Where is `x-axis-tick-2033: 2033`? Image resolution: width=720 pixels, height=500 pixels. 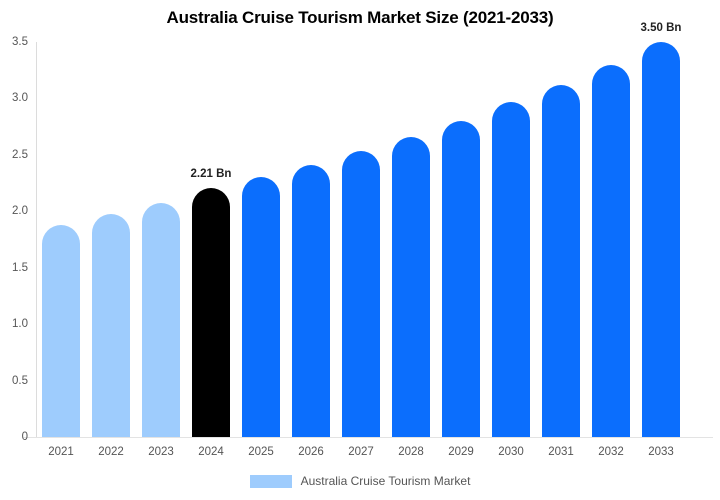 x-axis-tick-2033: 2033 is located at coordinates (661, 452).